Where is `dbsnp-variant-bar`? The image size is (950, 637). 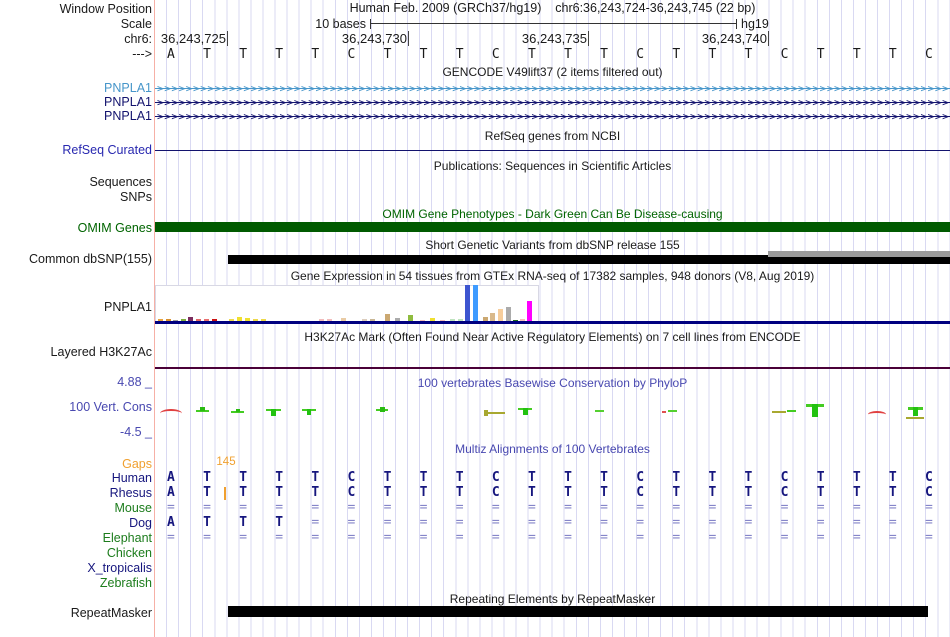
dbsnp-variant-bar is located at coordinates (589, 259).